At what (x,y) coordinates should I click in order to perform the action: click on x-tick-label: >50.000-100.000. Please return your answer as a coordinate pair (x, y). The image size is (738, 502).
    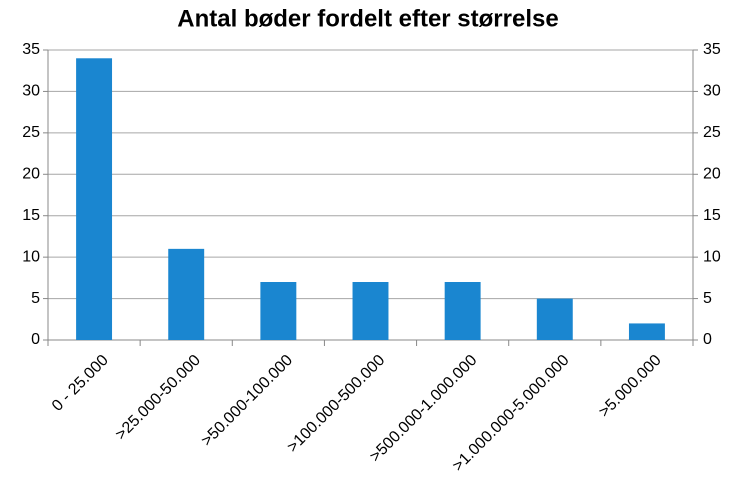
    Looking at the image, I should click on (247, 401).